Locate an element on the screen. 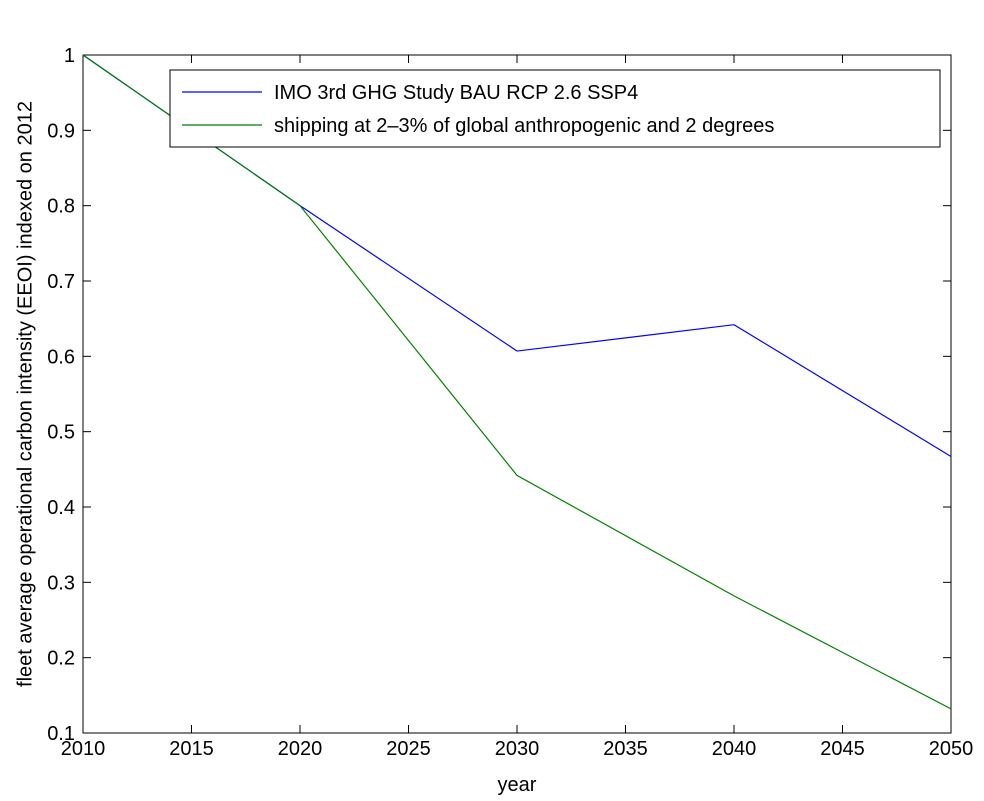  y-tick-label: 0.4 is located at coordinates (61, 508).